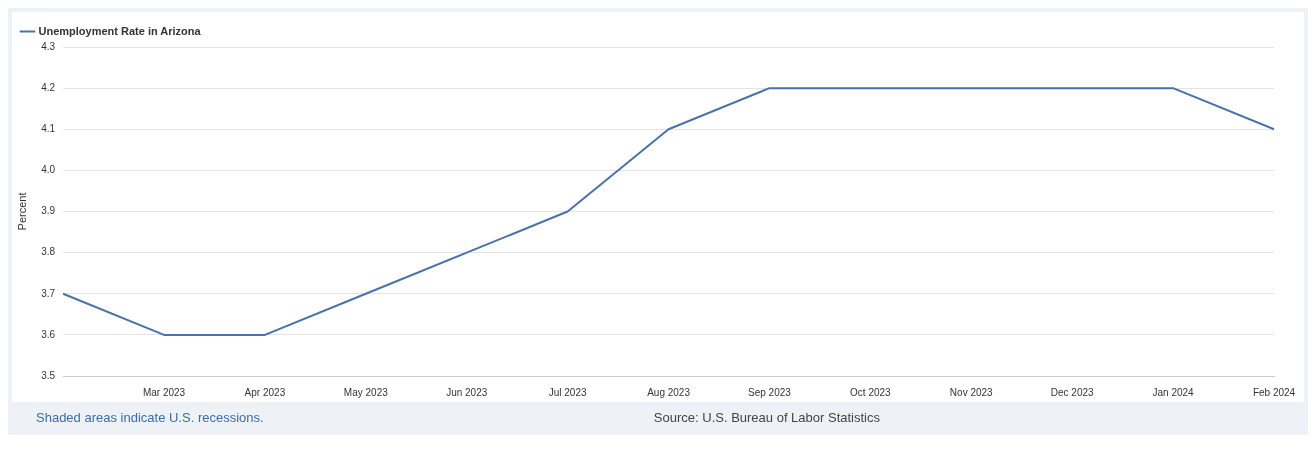 The height and width of the screenshot is (449, 1316). Describe the element at coordinates (48, 252) in the screenshot. I see `y-tick-label: 3.8` at that location.